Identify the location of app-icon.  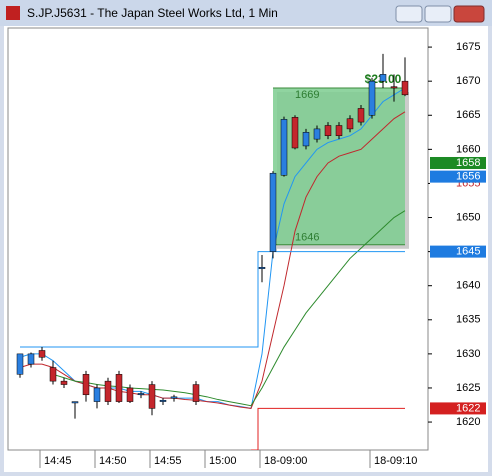
(13, 13).